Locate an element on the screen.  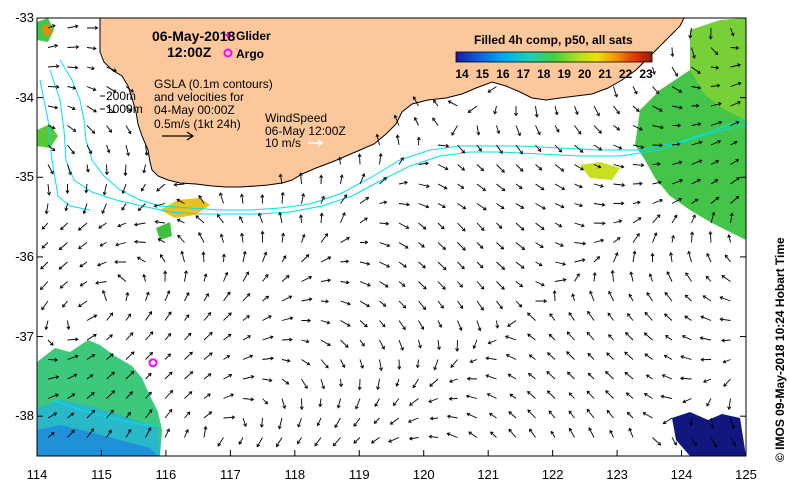
colorbar-title: Filled 4h comp, p50, all sats is located at coordinates (553, 40).